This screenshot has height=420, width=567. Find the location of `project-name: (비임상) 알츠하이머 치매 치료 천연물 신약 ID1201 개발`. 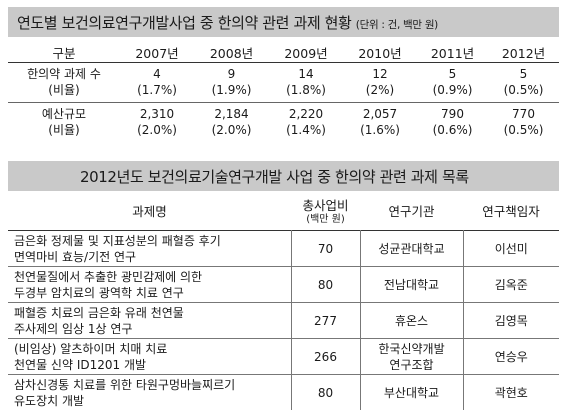

project-name: (비임상) 알츠하이머 치매 치료 천연물 신약 ID1201 개발 is located at coordinates (149, 356).